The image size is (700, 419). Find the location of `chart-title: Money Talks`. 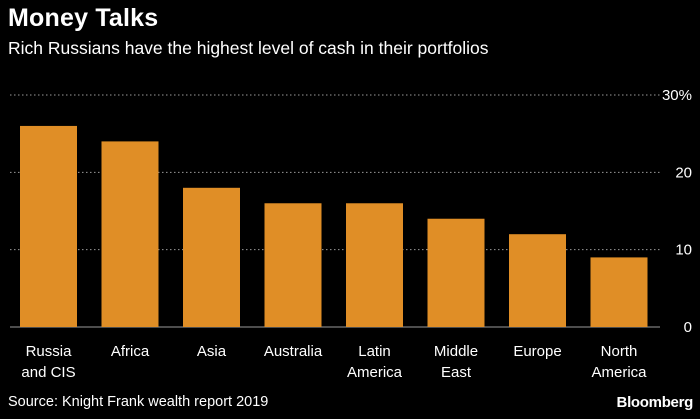

chart-title: Money Talks is located at coordinates (83, 18).